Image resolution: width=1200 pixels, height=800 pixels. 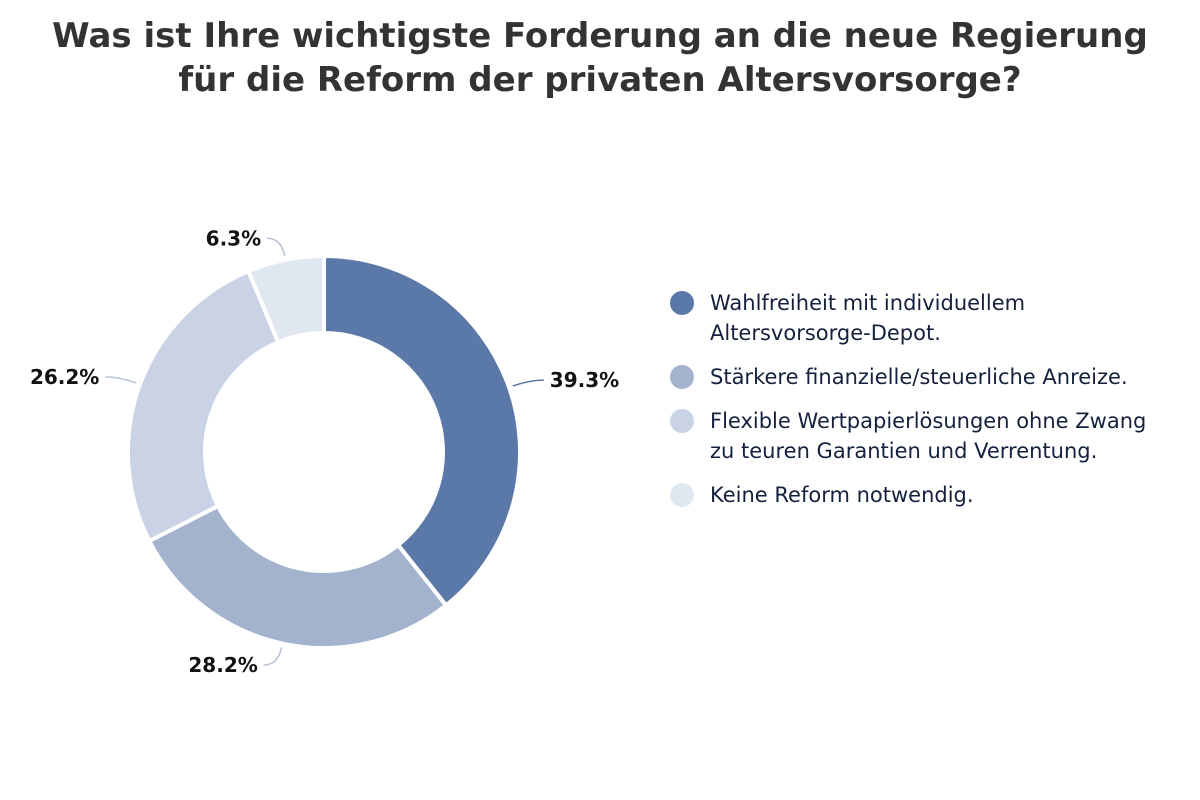 I want to click on leader-line-anreize, so click(x=273, y=656).